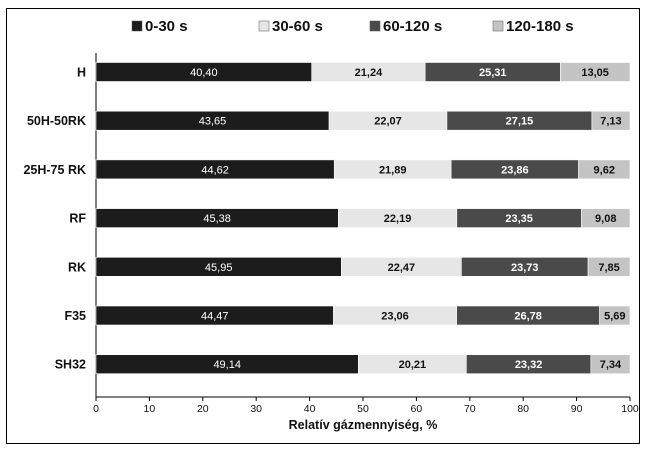  Describe the element at coordinates (166, 26) in the screenshot. I see `legend-label-0-30-s: 0-30 s` at that location.